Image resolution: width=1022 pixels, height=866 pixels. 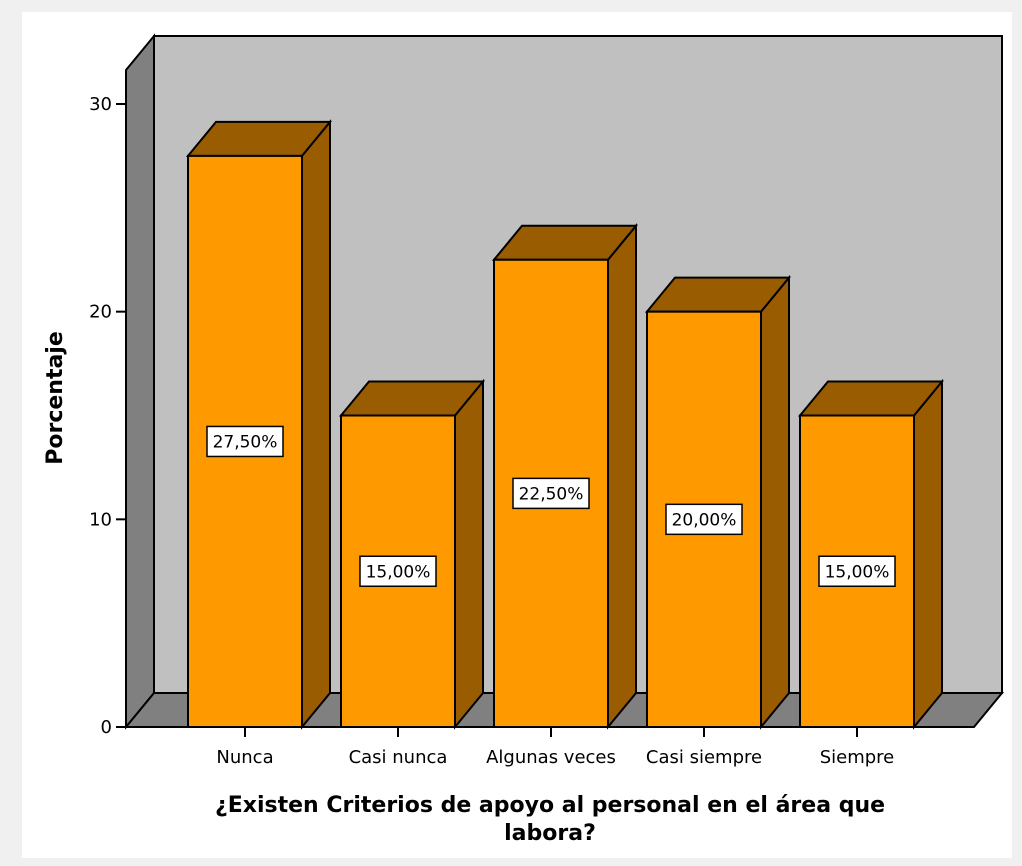 I want to click on y-tick-label: 30, so click(x=100, y=104).